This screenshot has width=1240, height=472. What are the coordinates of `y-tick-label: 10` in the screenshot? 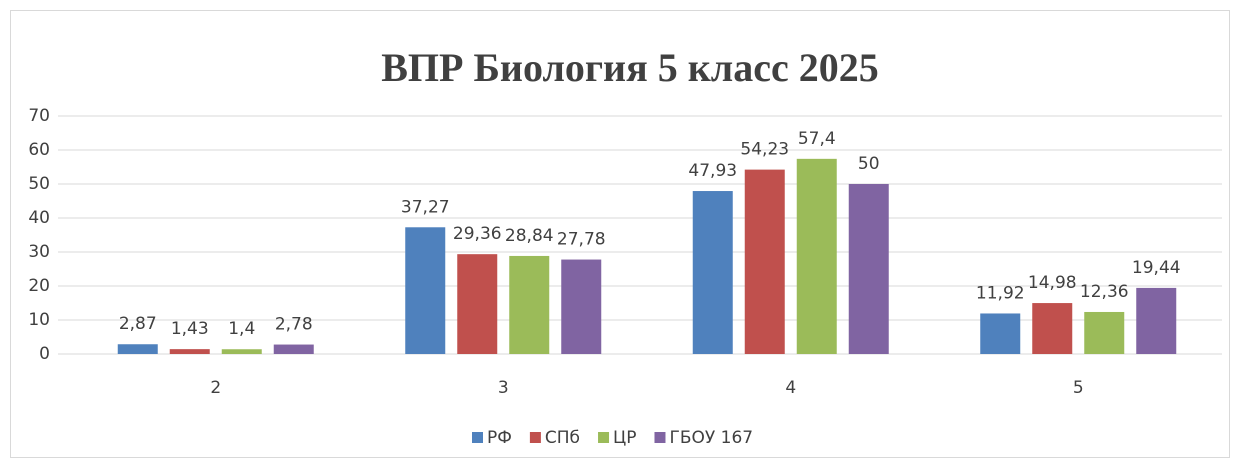 It's located at (39, 320).